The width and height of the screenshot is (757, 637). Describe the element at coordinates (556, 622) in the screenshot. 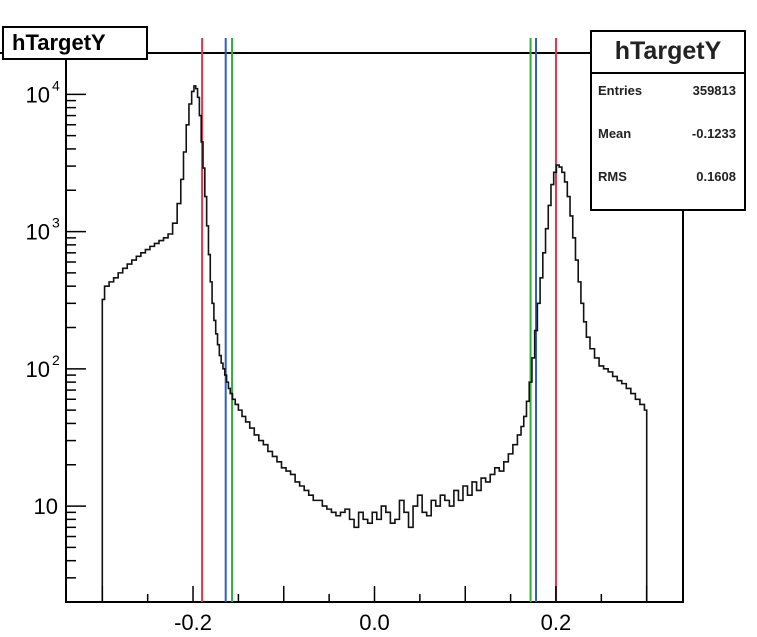

I see `x-tick-label: 0.2` at that location.